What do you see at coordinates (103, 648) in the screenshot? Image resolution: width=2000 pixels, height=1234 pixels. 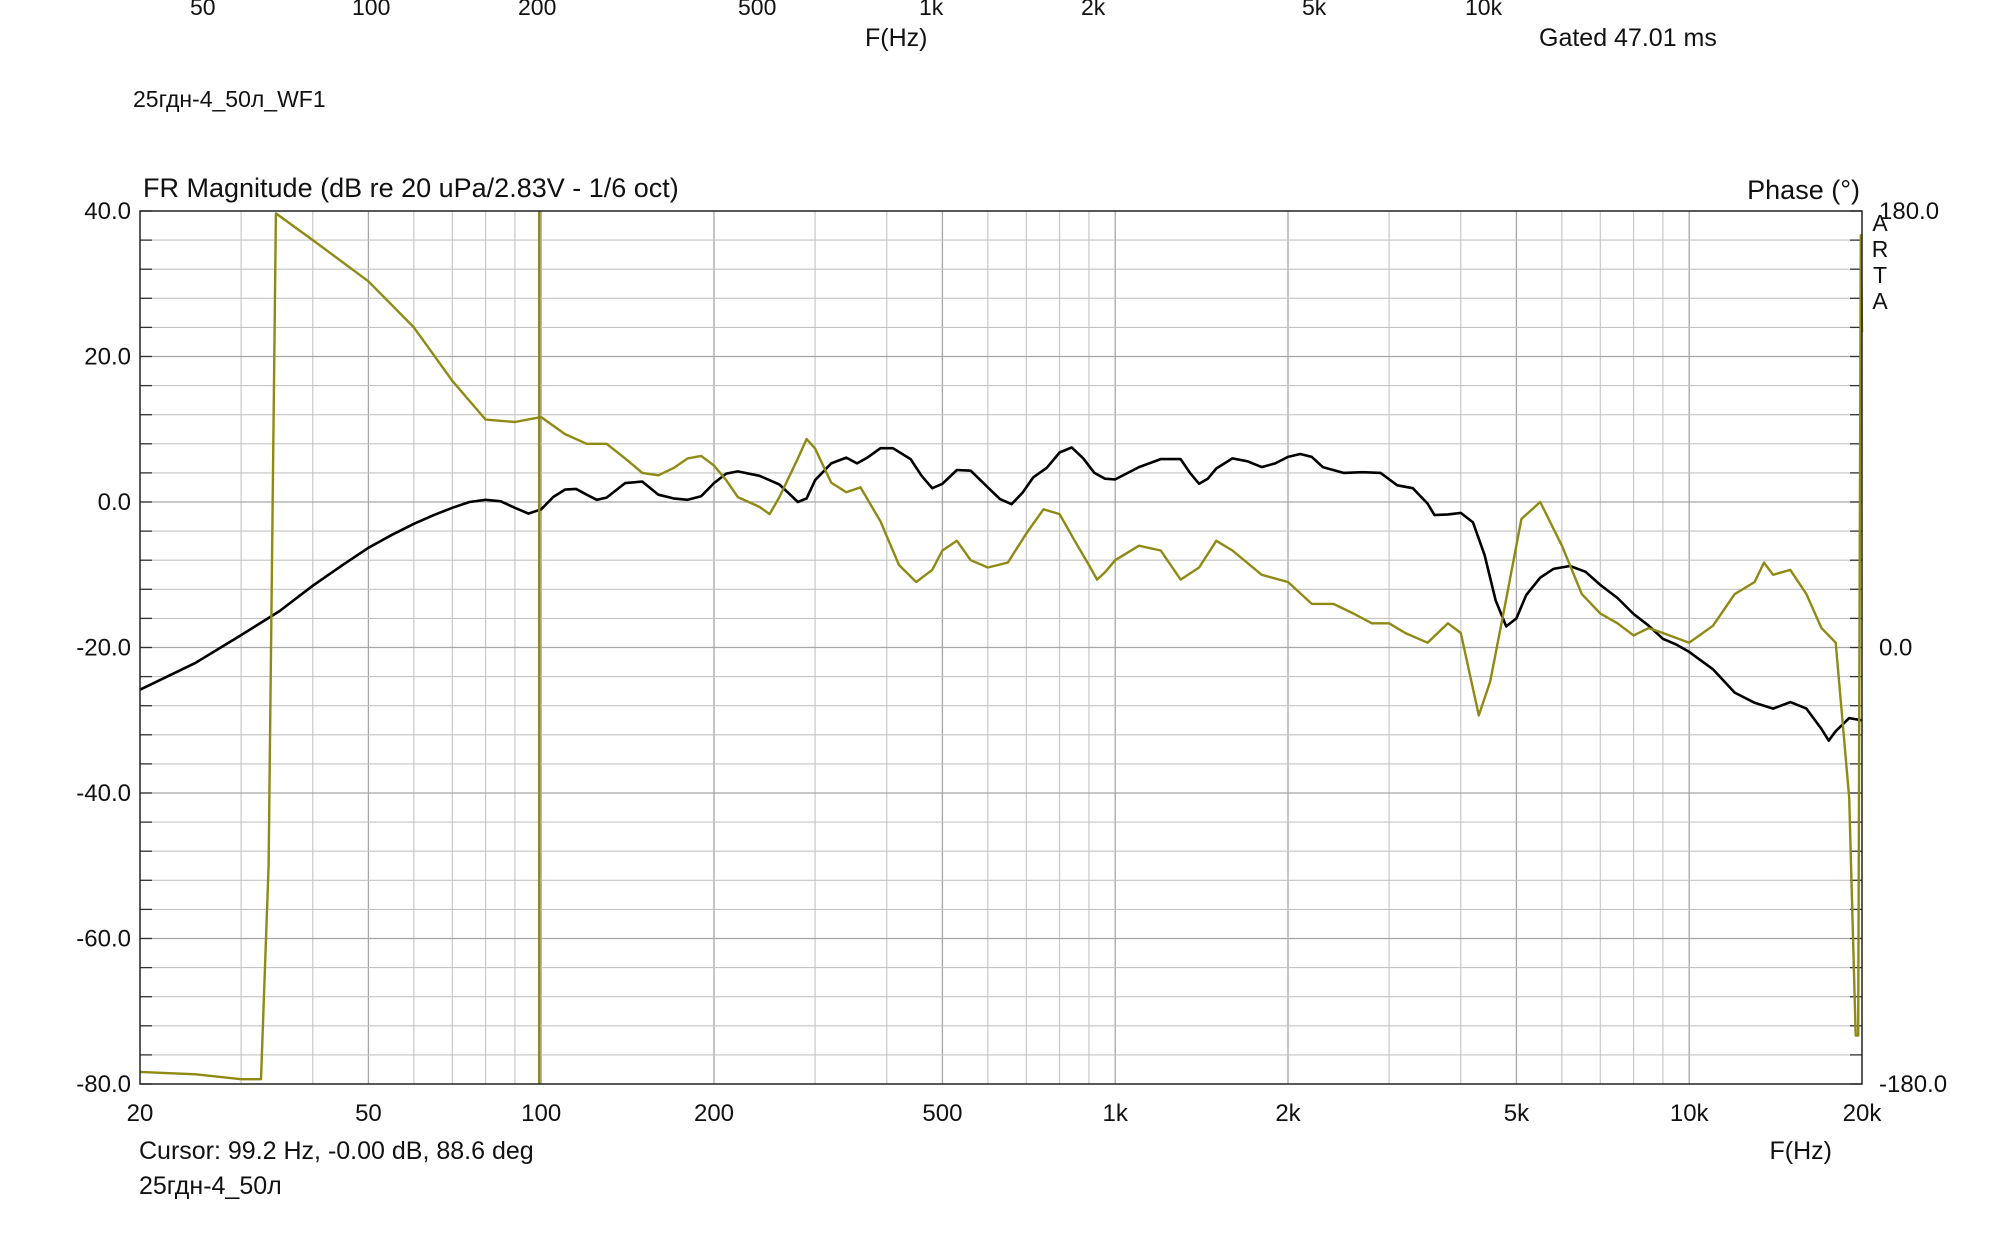 I see `y-tick-label: -20.0` at bounding box center [103, 648].